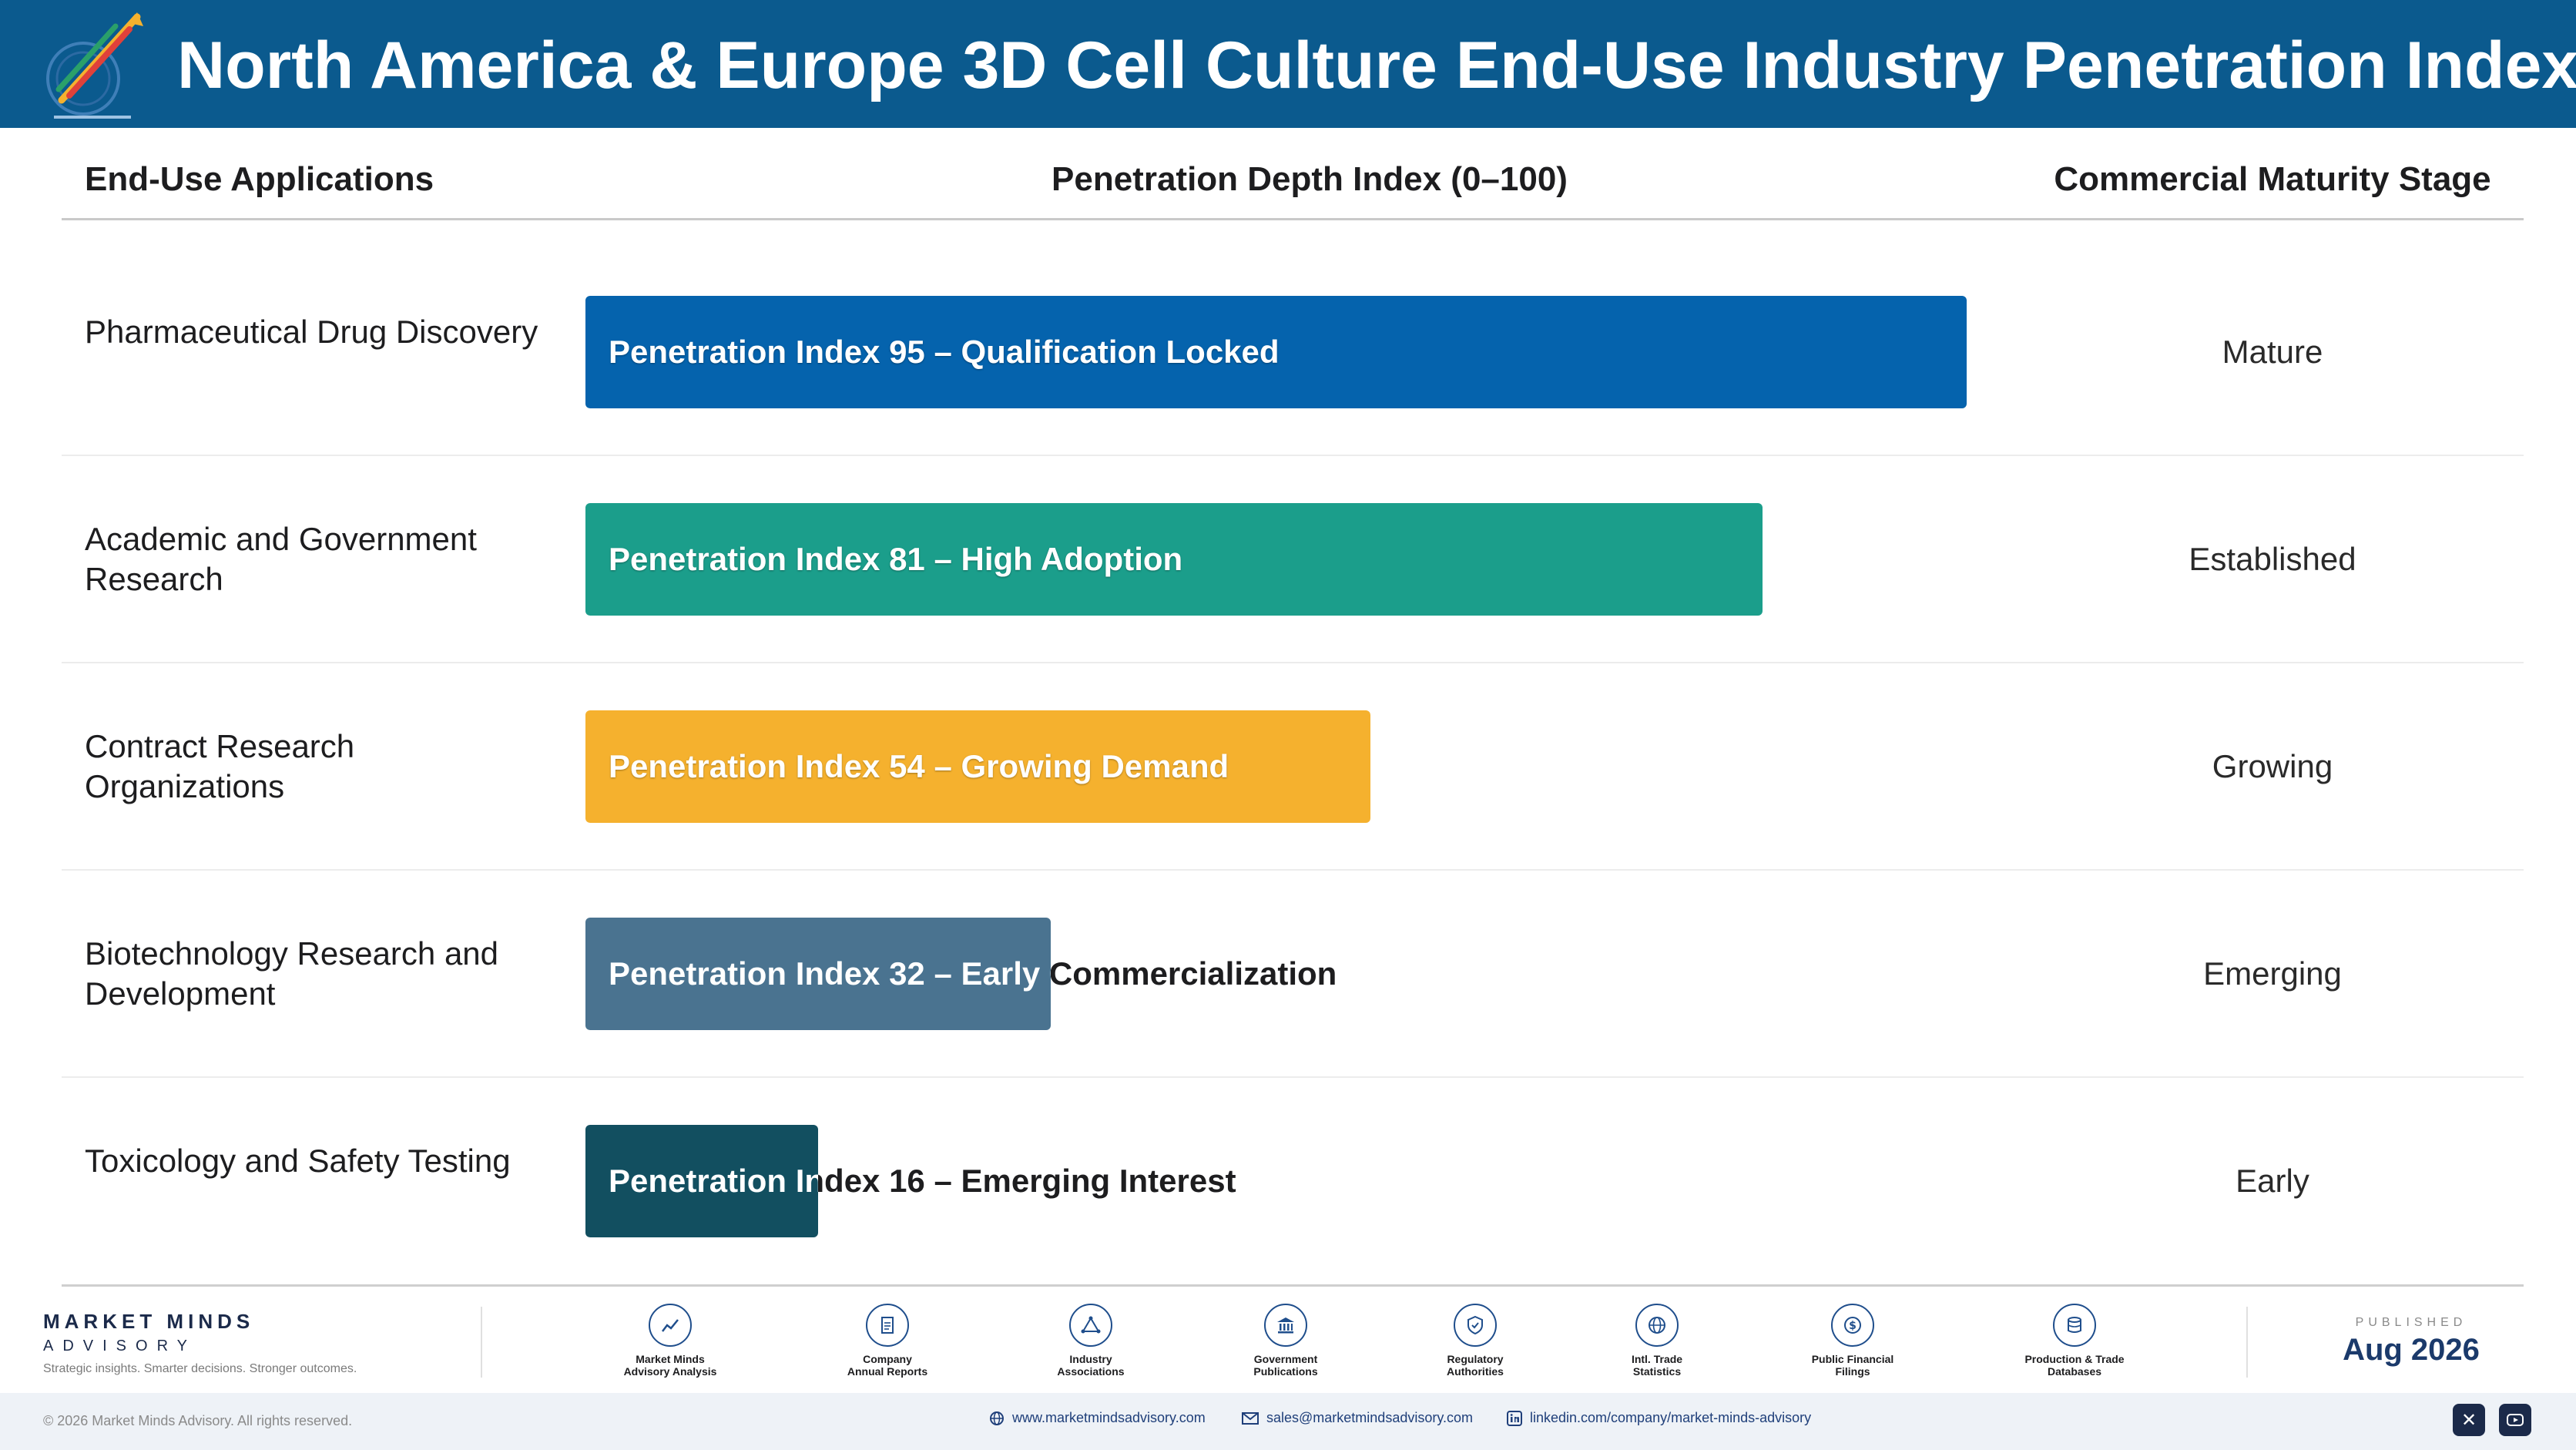 This screenshot has width=2576, height=1450. I want to click on document-icon, so click(887, 1325).